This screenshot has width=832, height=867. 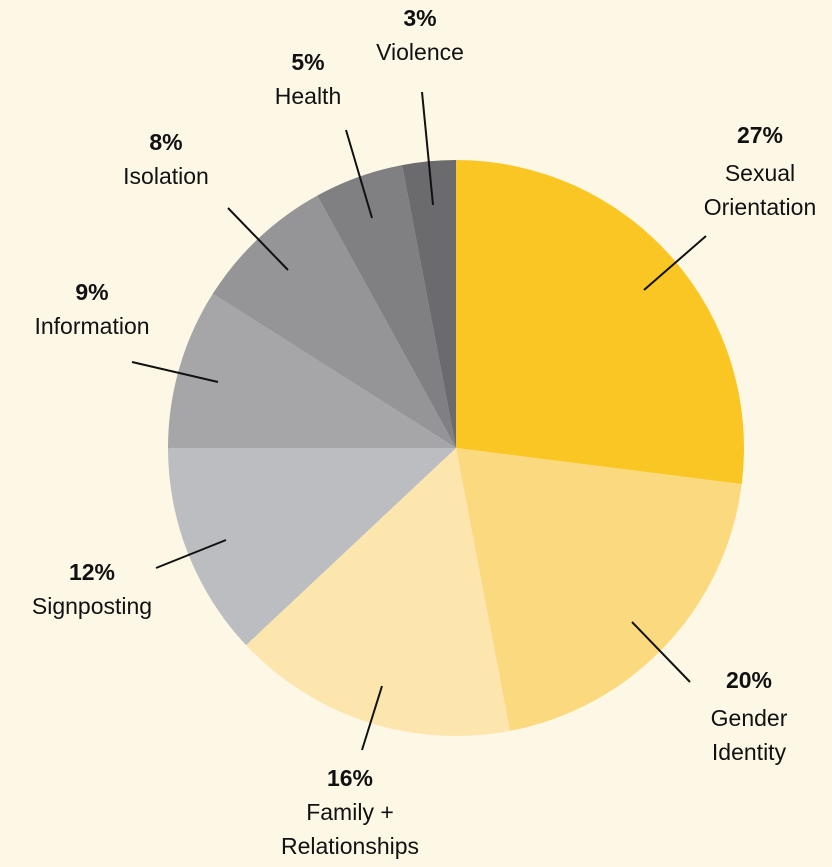 I want to click on slice-label: 3% Violence, so click(x=420, y=35).